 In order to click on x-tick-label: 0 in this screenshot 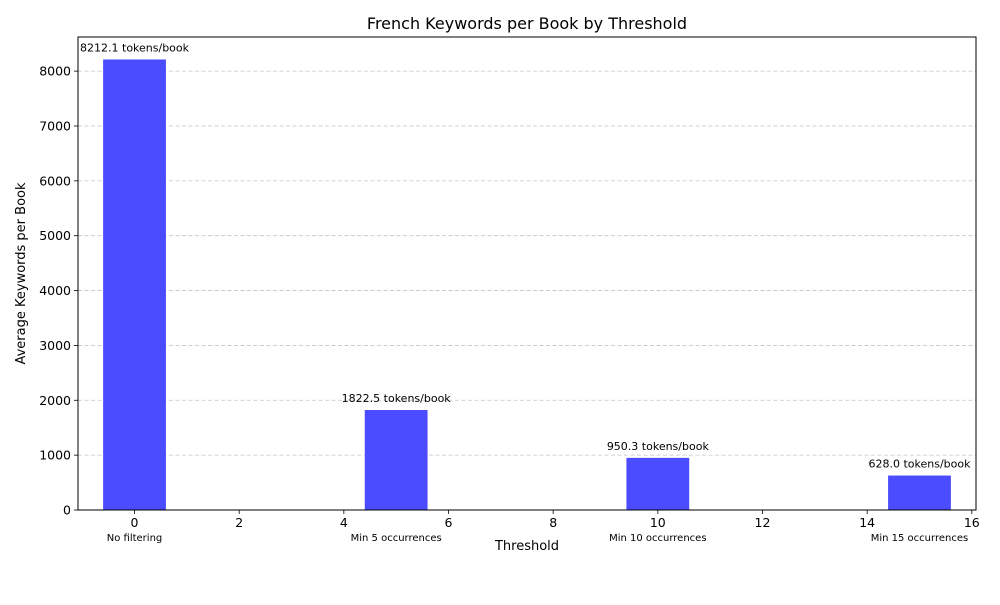, I will do `click(135, 522)`.